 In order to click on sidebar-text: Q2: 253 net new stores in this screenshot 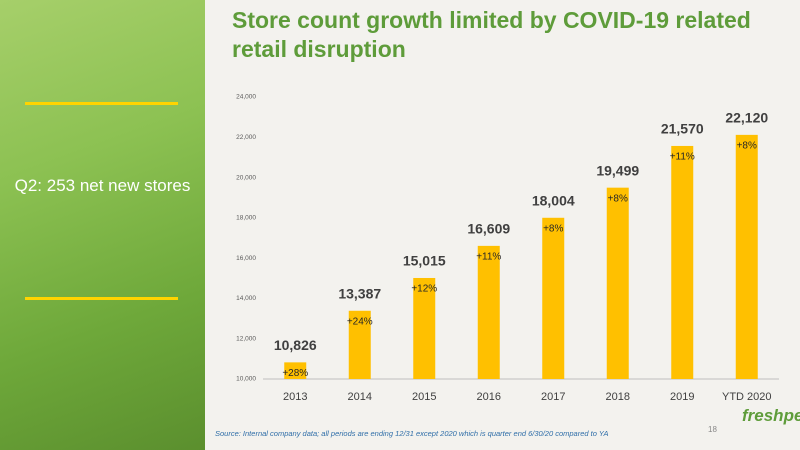, I will do `click(102, 185)`.